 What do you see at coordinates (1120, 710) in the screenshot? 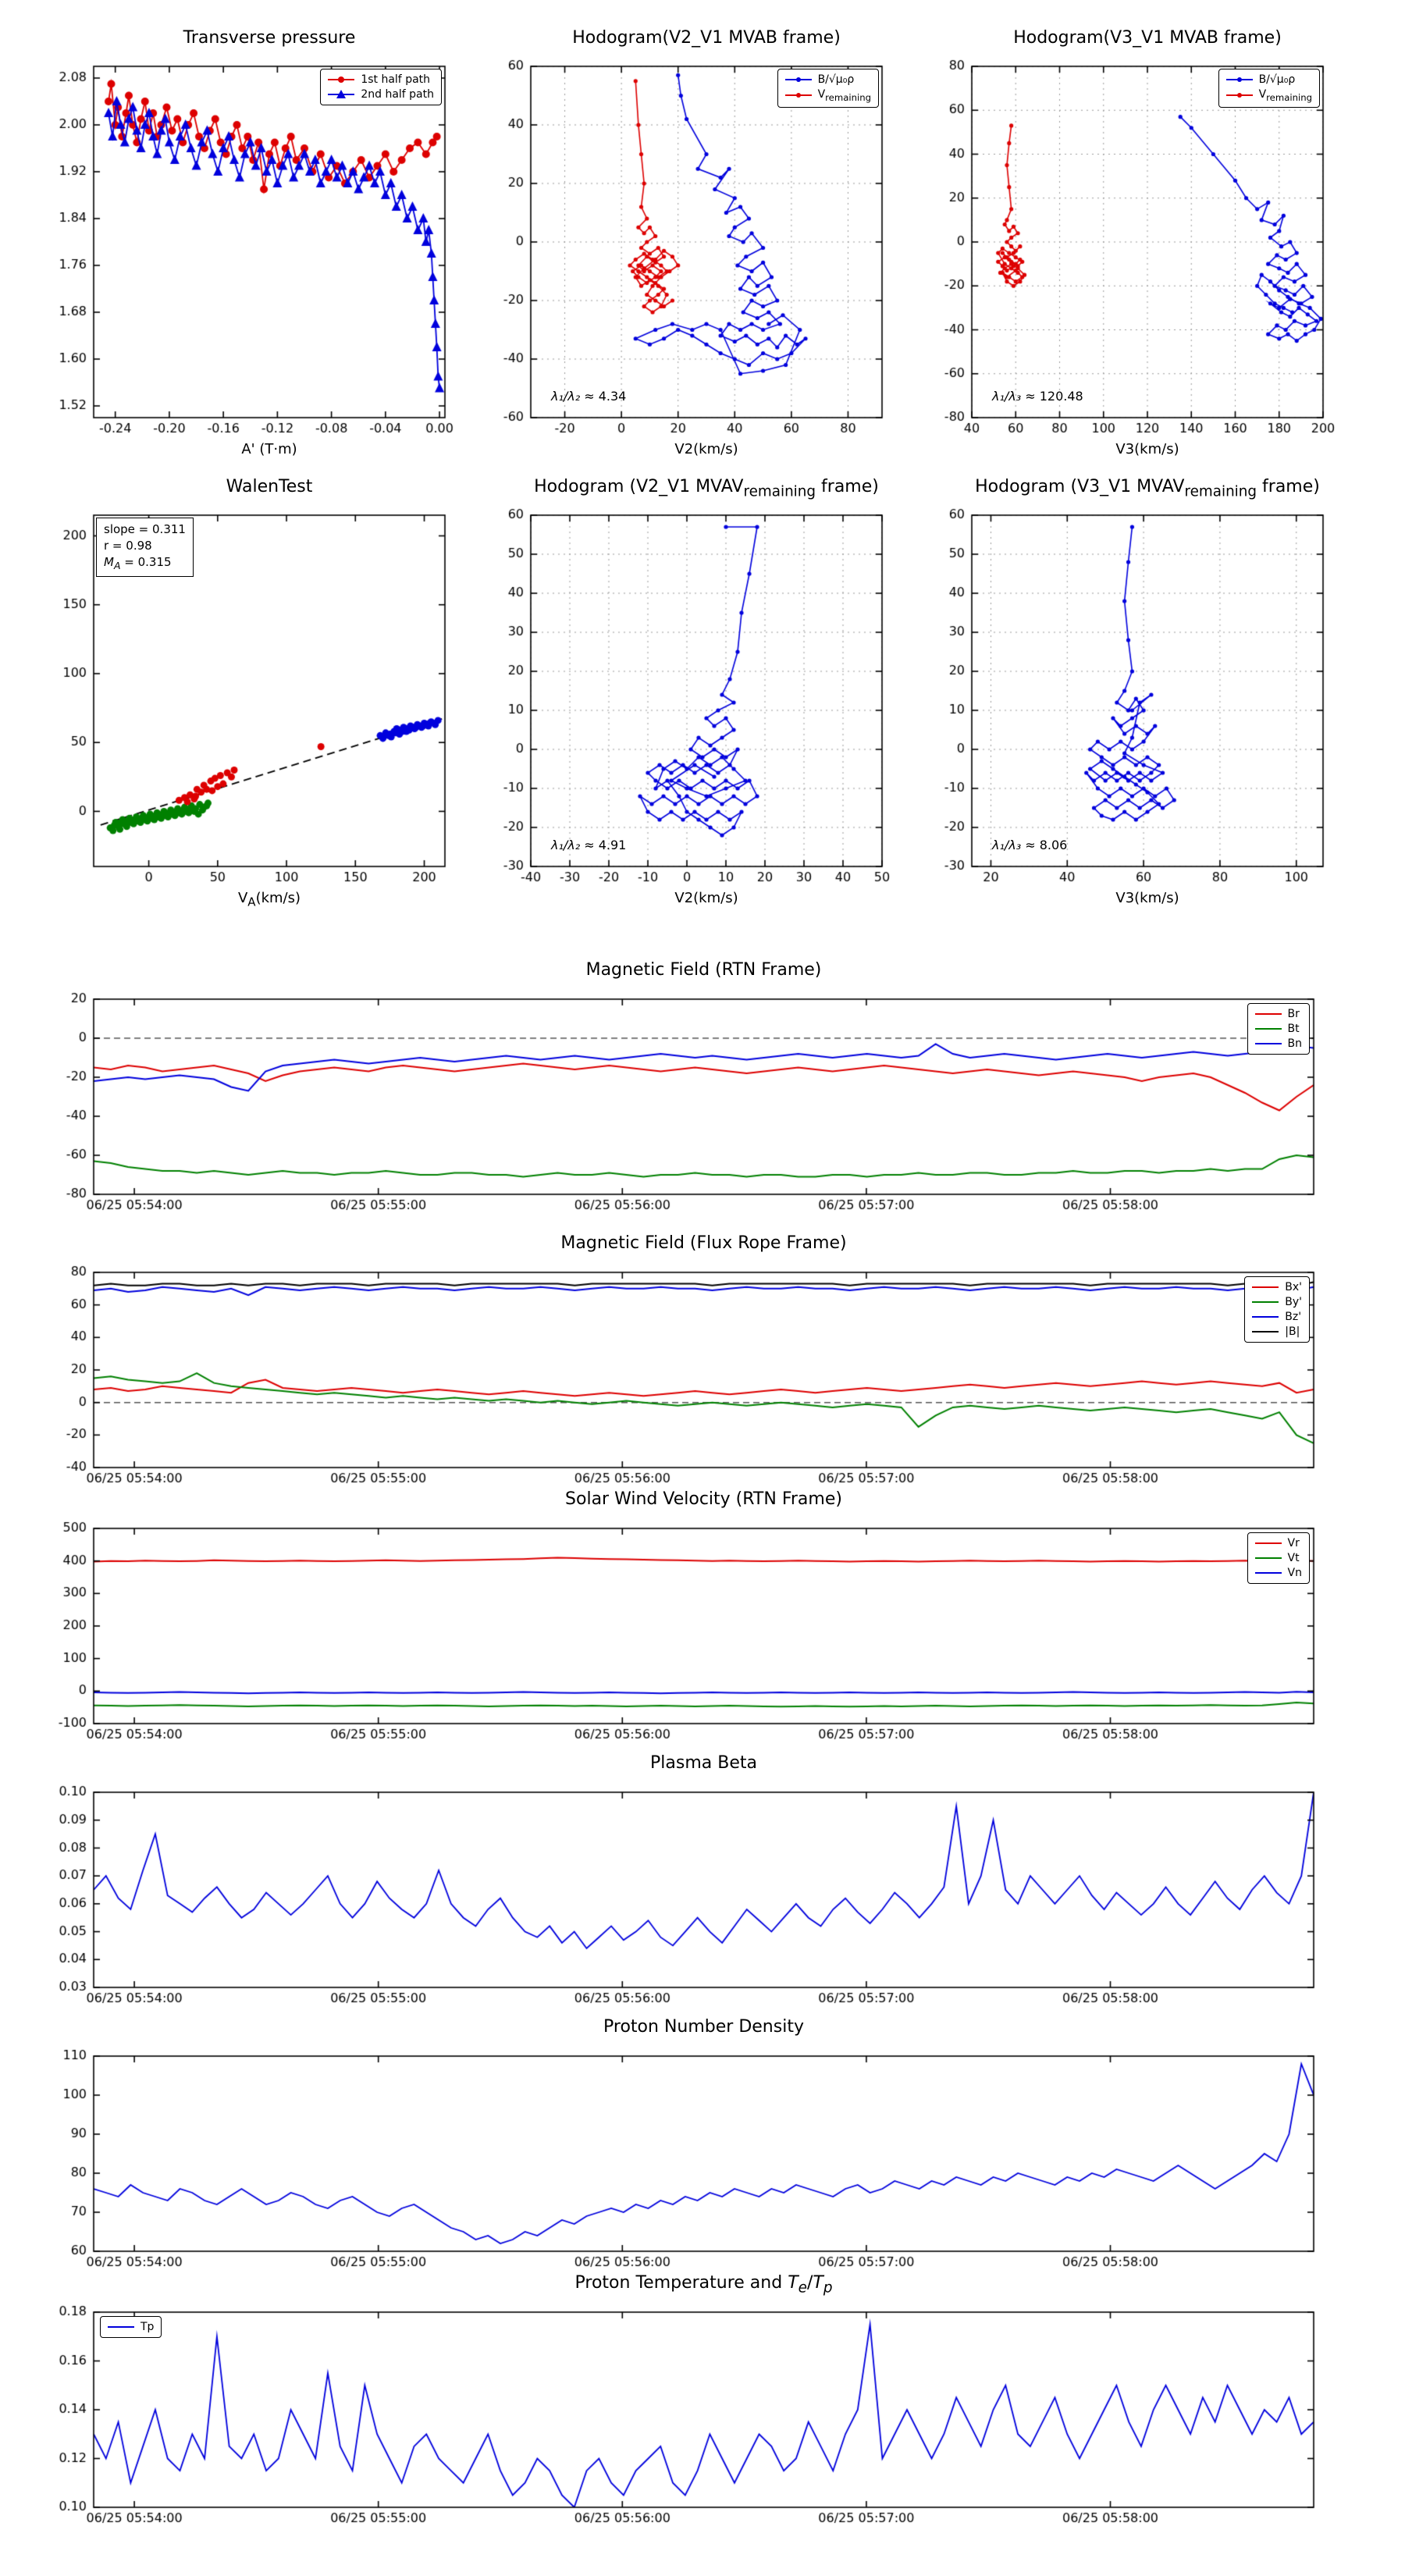
I see `hodogram-v3v1-mvav-plot` at bounding box center [1120, 710].